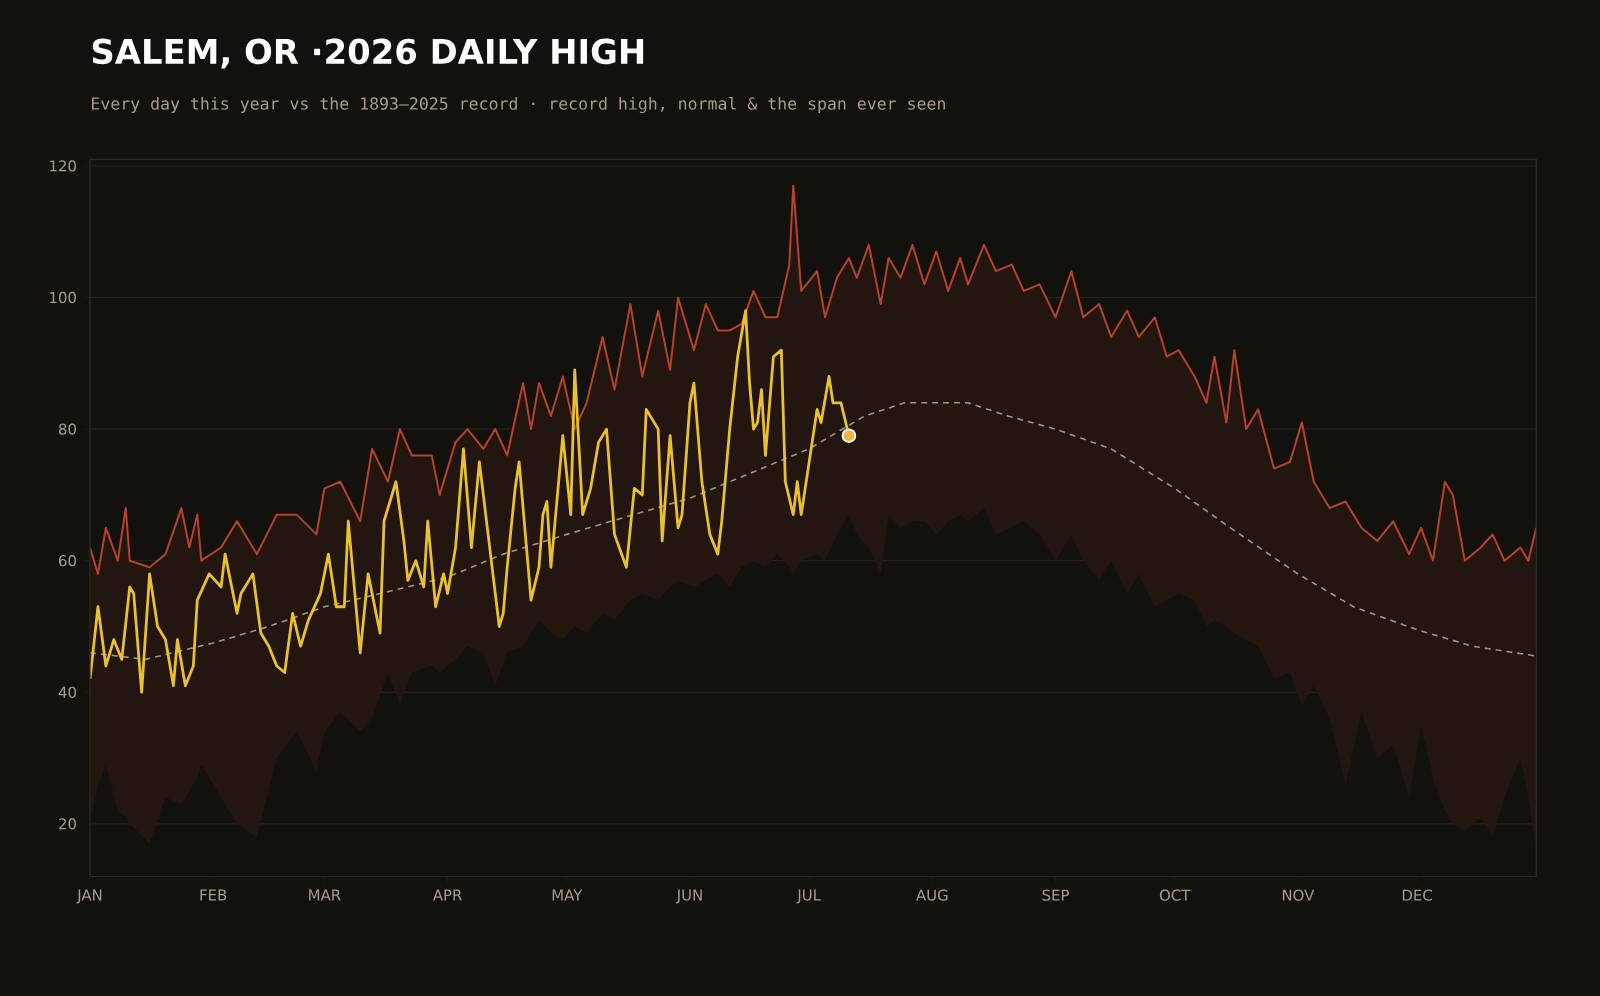  Describe the element at coordinates (1298, 895) in the screenshot. I see `x-tick-label: NOV` at that location.